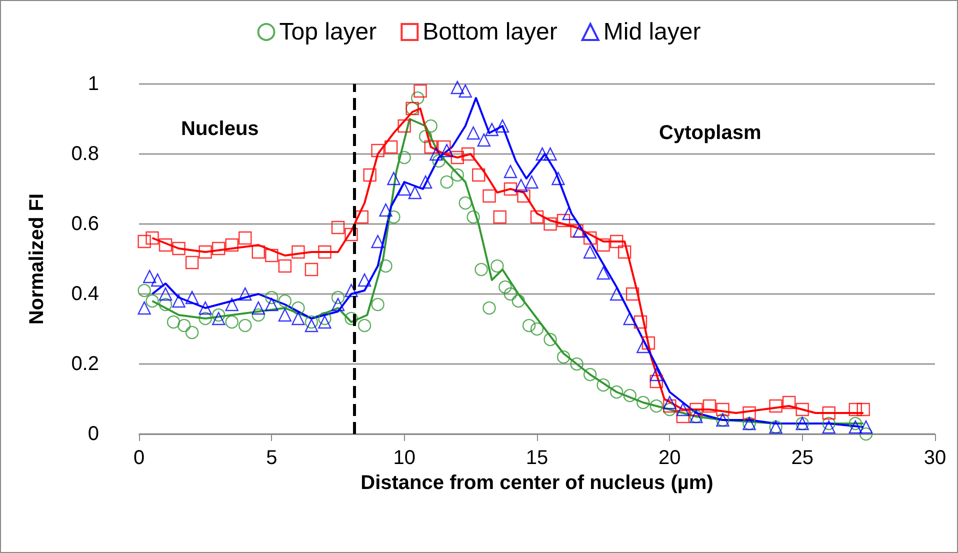 This screenshot has width=958, height=553. Describe the element at coordinates (404, 458) in the screenshot. I see `x-tick-label: 10` at that location.